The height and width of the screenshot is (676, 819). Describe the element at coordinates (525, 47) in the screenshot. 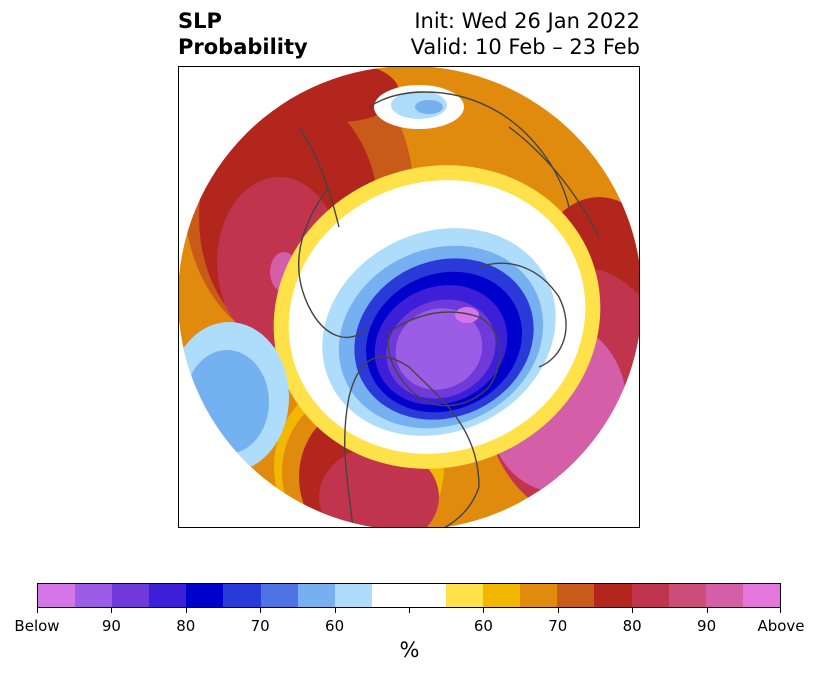

I see `valid-range: Valid: 10 Feb – 23 Feb` at that location.